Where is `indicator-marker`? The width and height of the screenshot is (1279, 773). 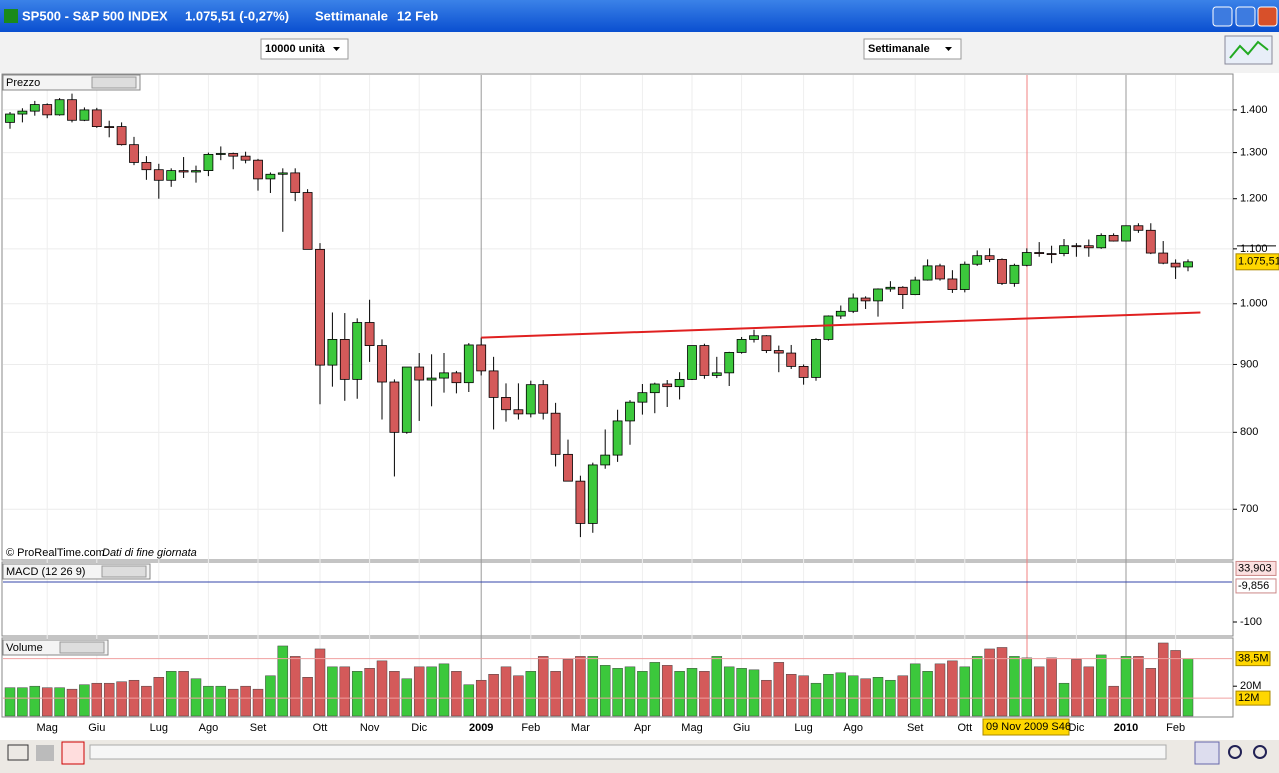
indicator-marker is located at coordinates (1256, 568).